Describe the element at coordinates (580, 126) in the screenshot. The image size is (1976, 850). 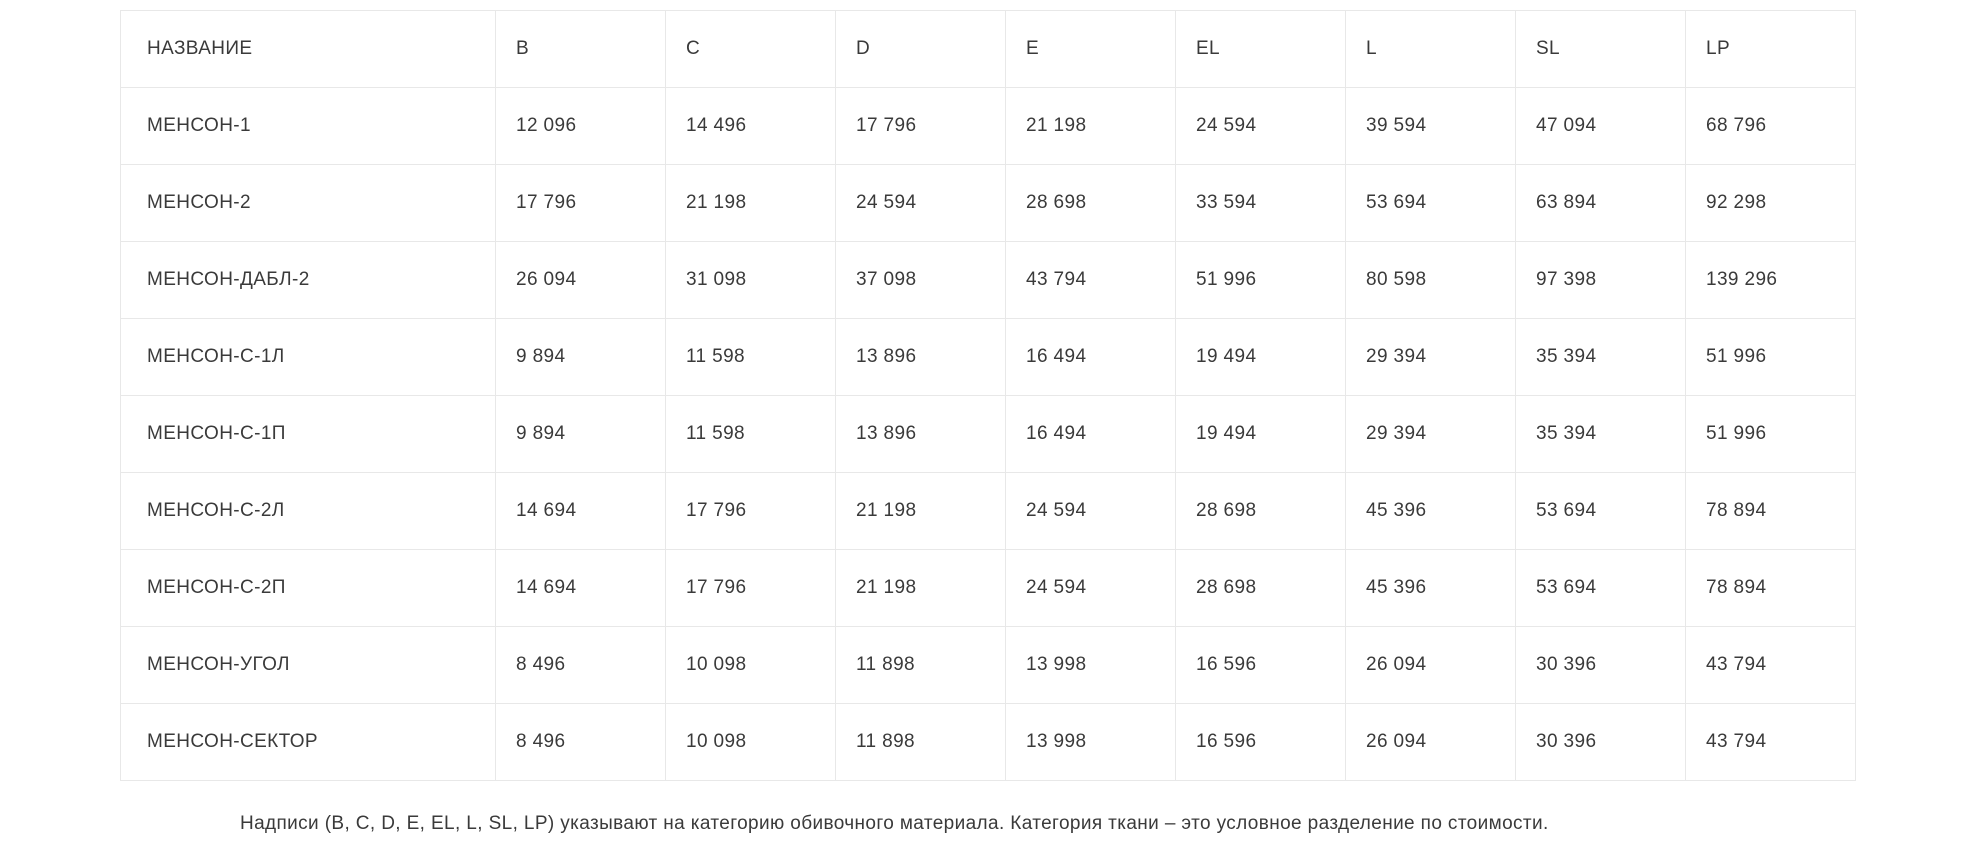
I see `price-cell: 12 096` at that location.